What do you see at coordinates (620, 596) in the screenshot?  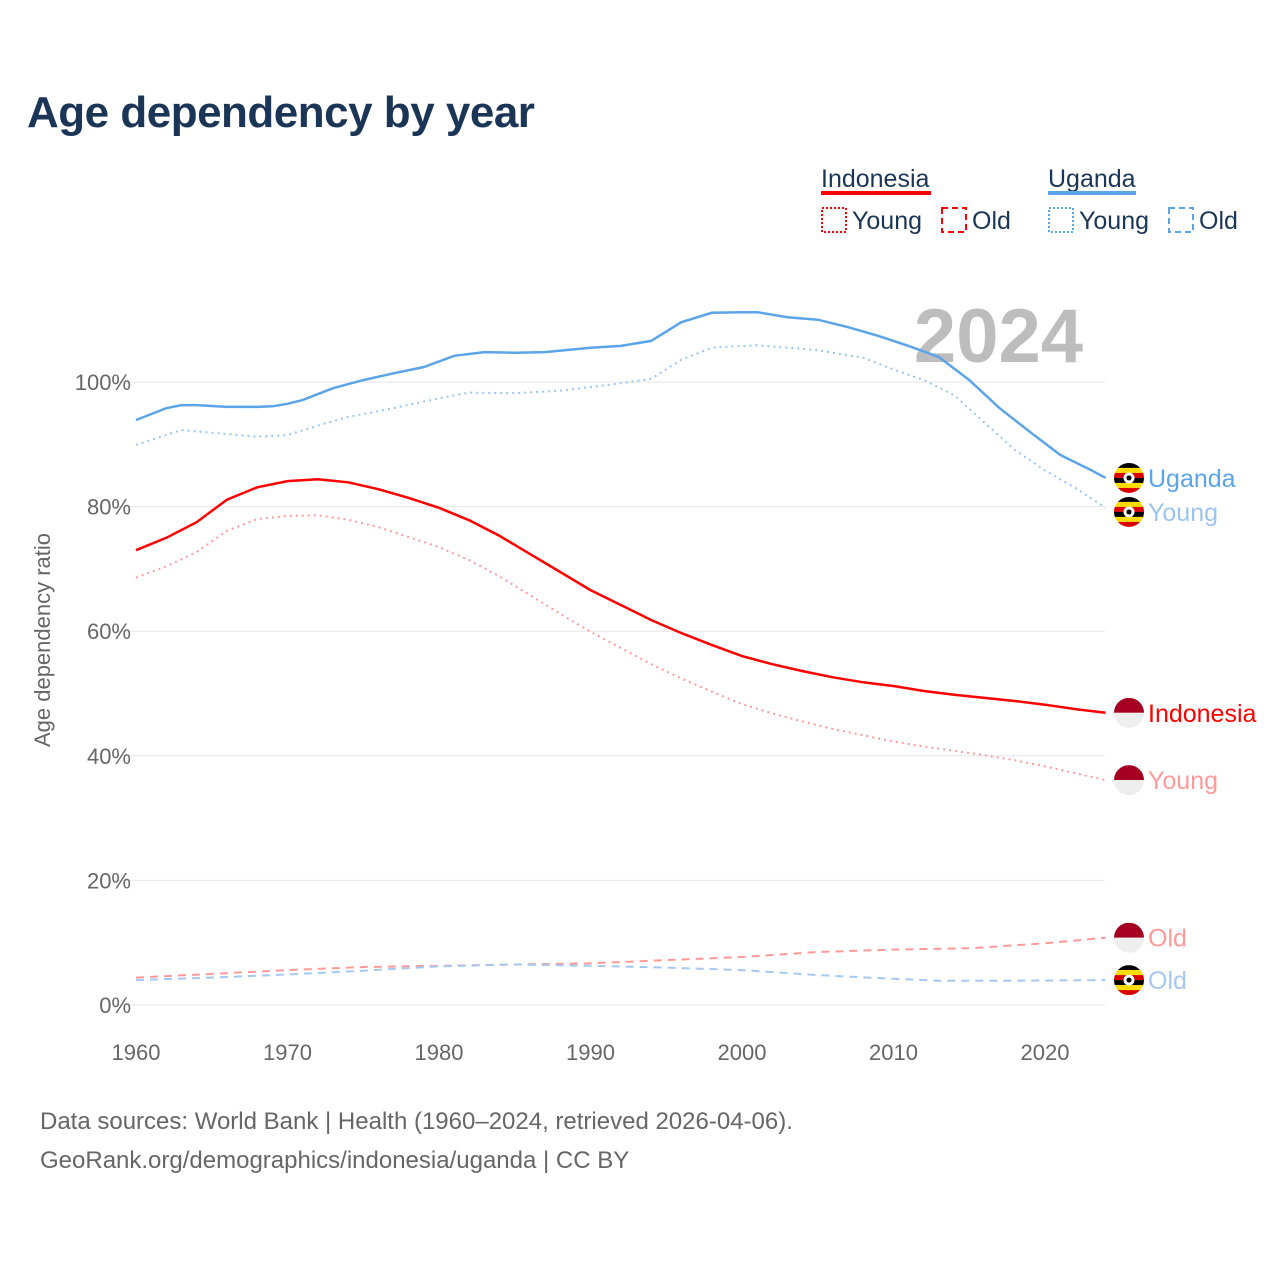 I see `series-line-indonesia` at bounding box center [620, 596].